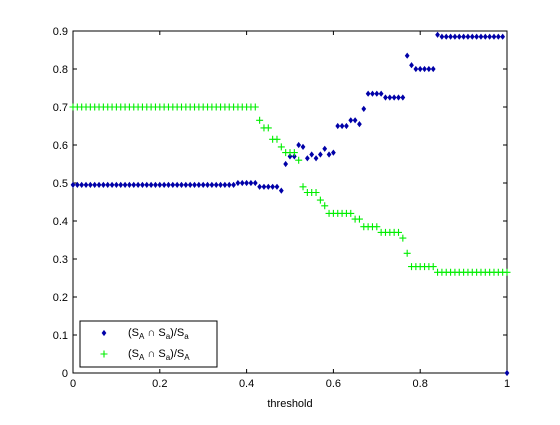 The height and width of the screenshot is (425, 560). Describe the element at coordinates (507, 384) in the screenshot. I see `x-tick-label: 1` at that location.